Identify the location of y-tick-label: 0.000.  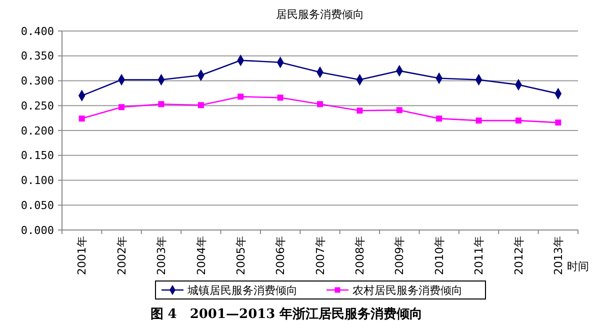
(37, 230).